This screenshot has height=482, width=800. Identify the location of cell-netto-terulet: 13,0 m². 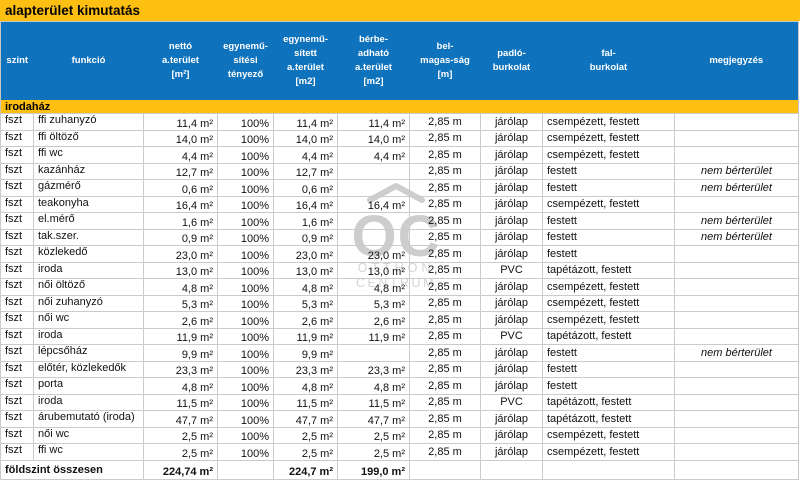
(180, 270).